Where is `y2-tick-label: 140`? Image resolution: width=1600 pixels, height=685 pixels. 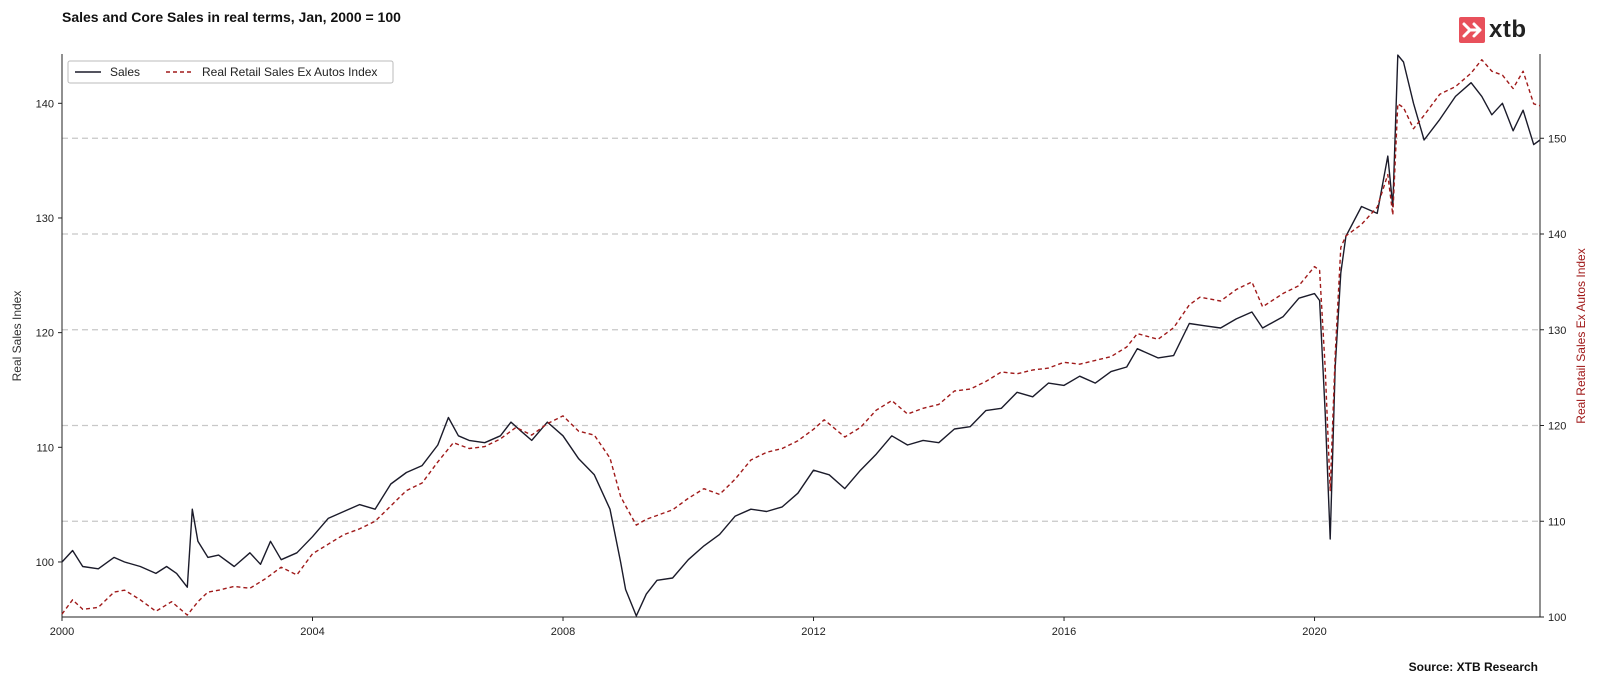 y2-tick-label: 140 is located at coordinates (1557, 235).